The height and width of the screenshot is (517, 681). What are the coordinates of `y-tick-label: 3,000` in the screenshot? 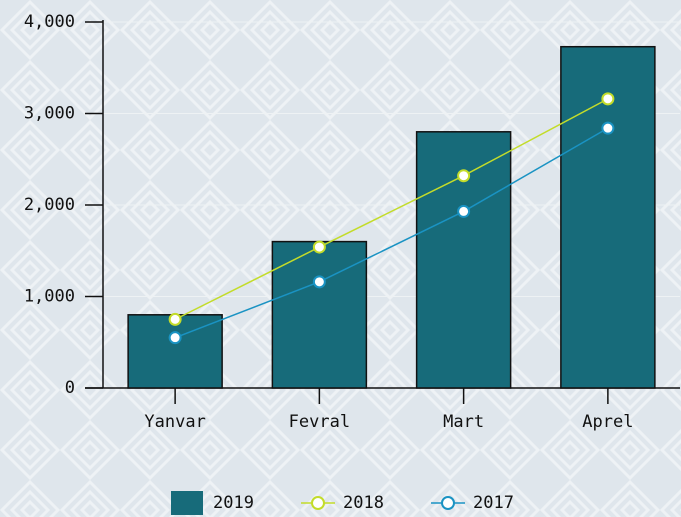 It's located at (49, 114).